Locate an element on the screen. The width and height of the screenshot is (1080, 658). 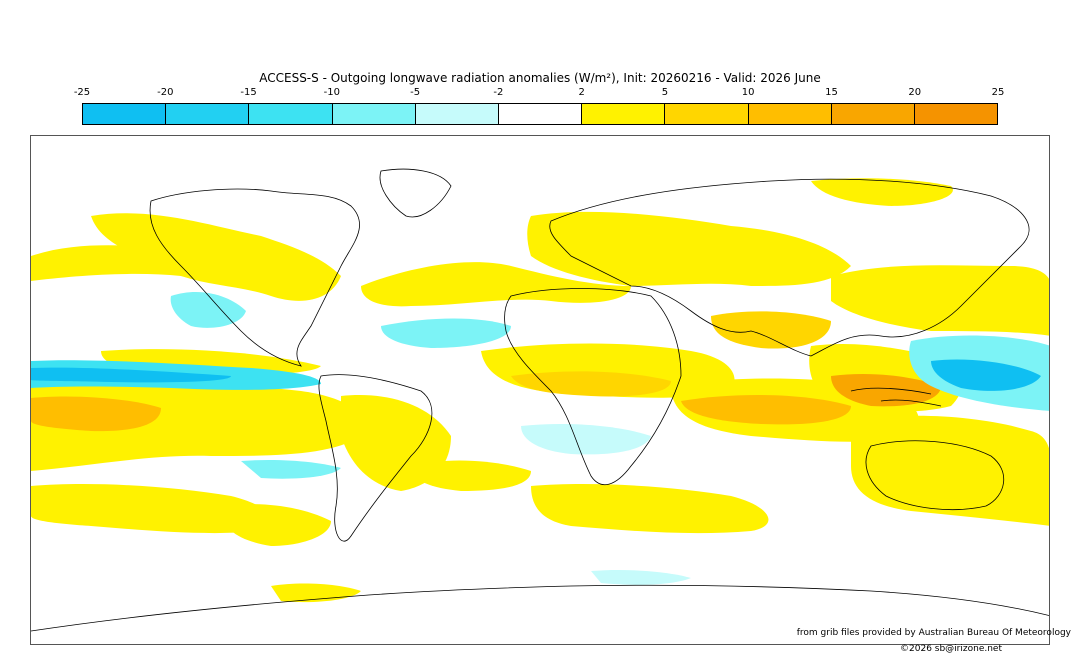
anomaly-west-pacific-core-negative is located at coordinates (986, 375).